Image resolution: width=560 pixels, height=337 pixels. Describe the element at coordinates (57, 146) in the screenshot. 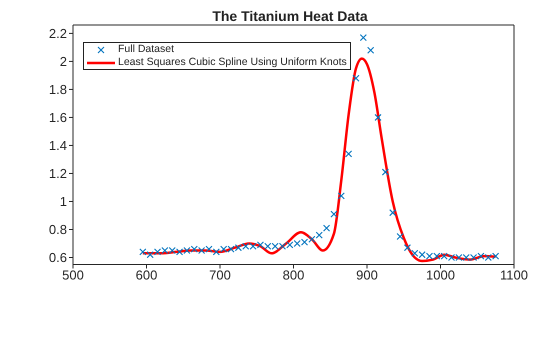

I see `y-tick-label: 1.4` at that location.